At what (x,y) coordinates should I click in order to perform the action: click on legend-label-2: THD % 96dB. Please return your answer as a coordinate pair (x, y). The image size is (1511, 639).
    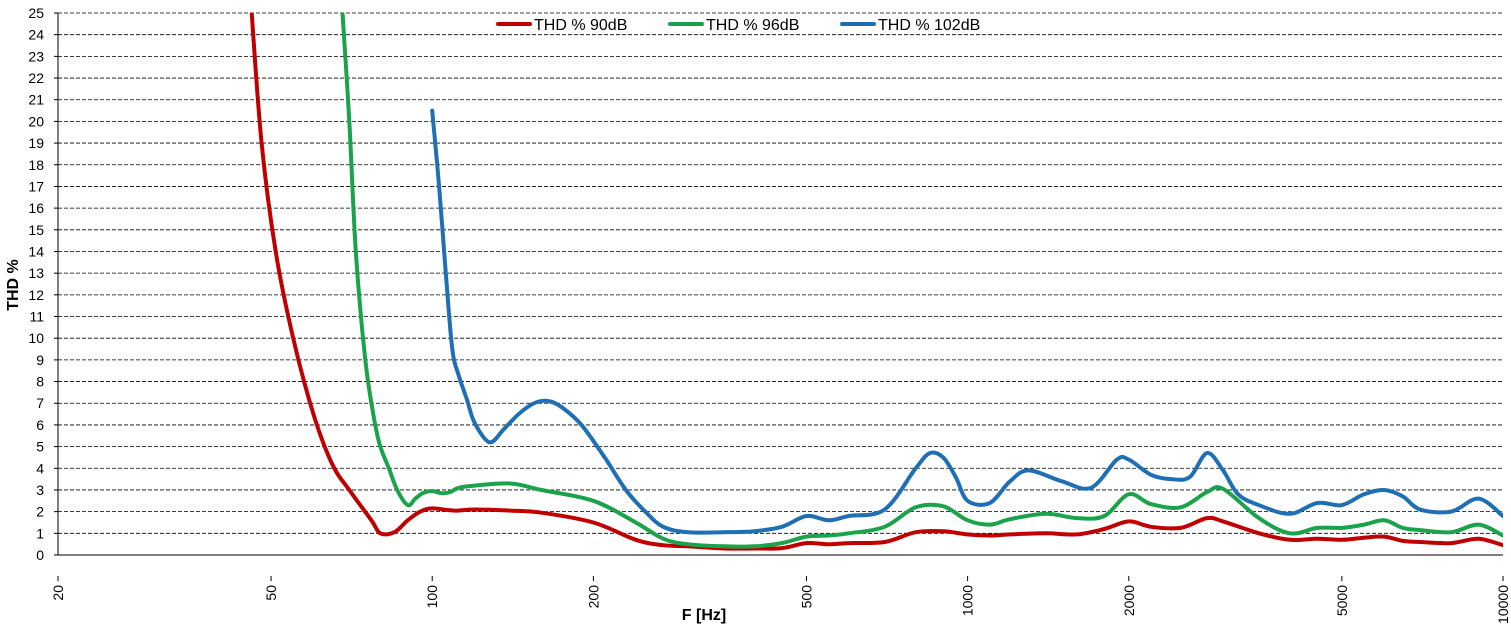
    Looking at the image, I should click on (752, 25).